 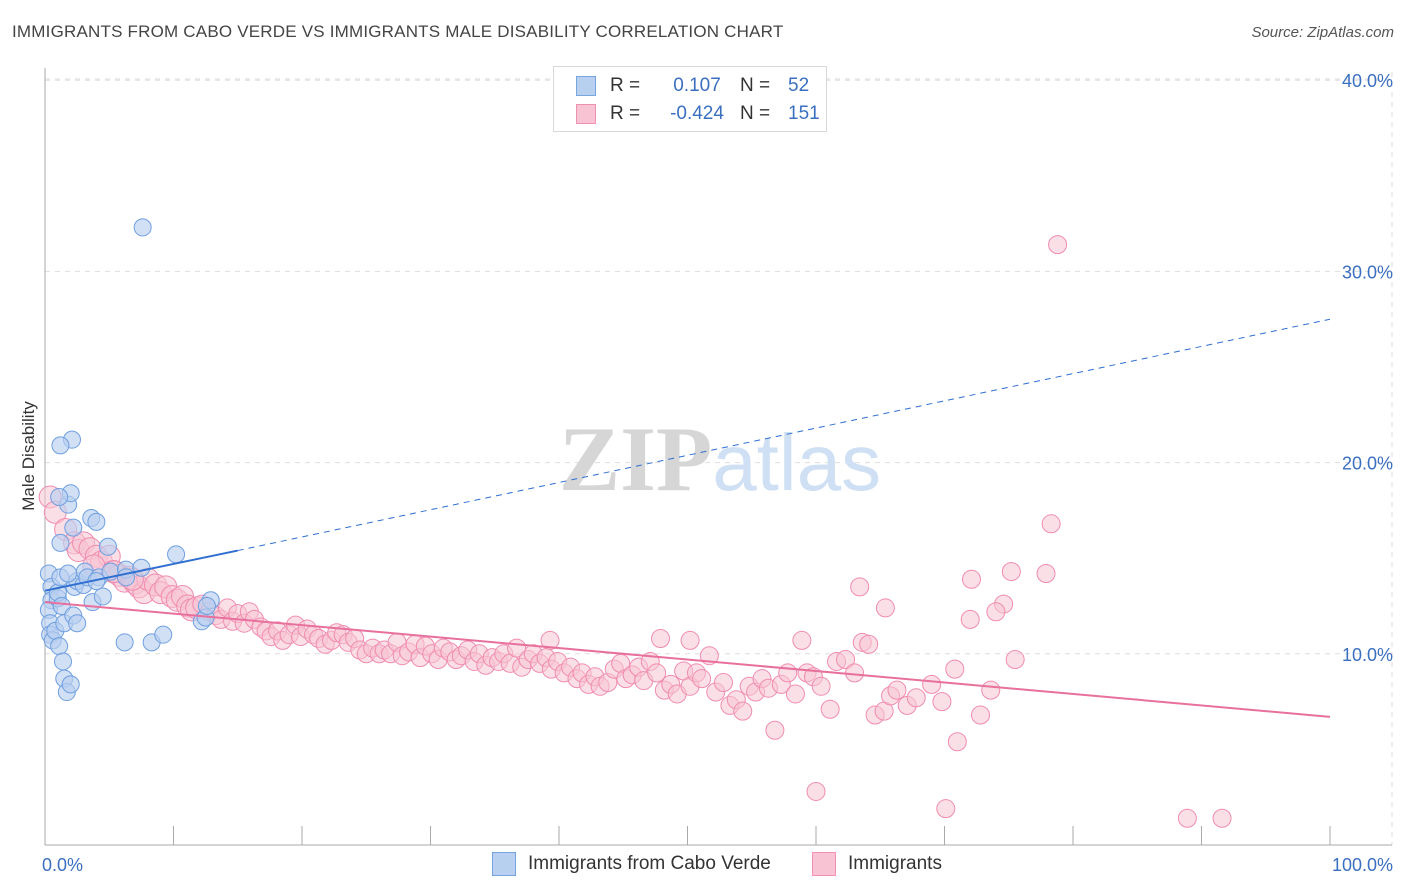 What do you see at coordinates (804, 113) in the screenshot?
I see `legend-n-value: 151` at bounding box center [804, 113].